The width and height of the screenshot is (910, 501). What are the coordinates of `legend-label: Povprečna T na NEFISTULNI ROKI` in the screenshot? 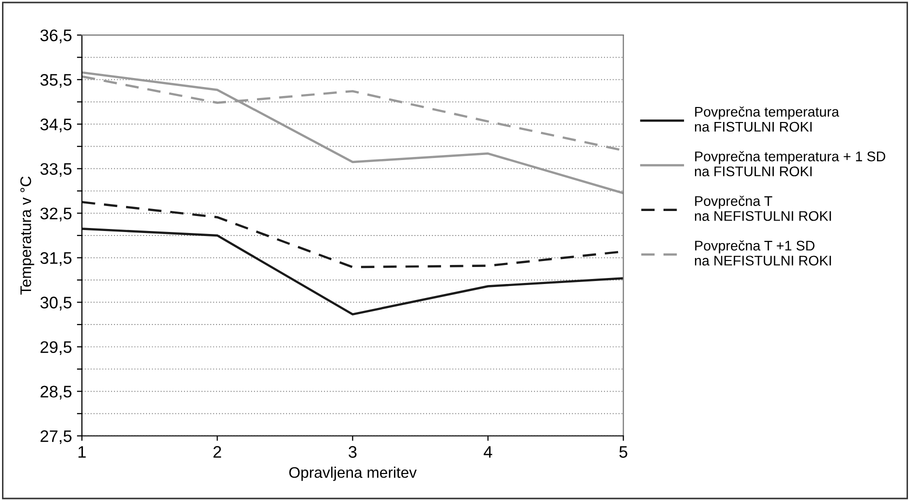 It's located at (762, 208).